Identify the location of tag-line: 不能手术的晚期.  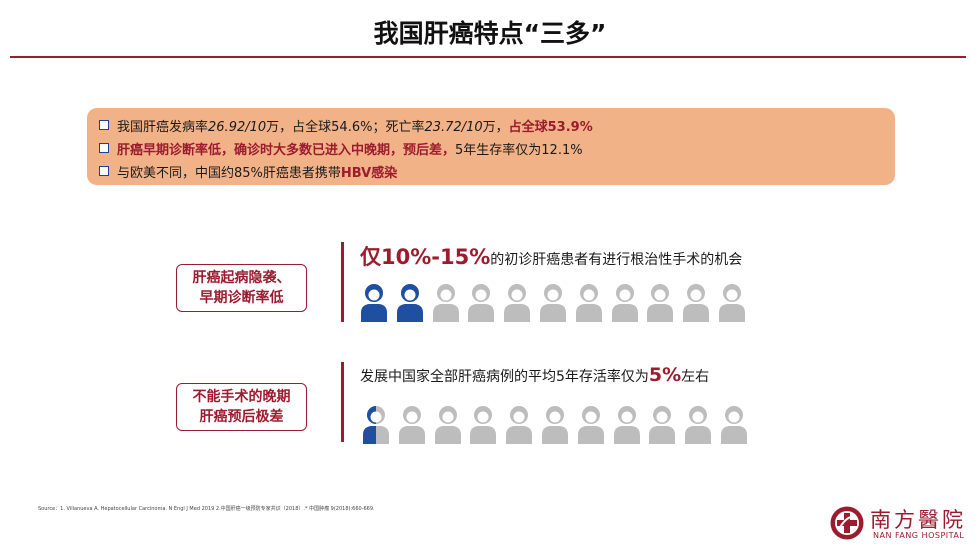
(241, 397).